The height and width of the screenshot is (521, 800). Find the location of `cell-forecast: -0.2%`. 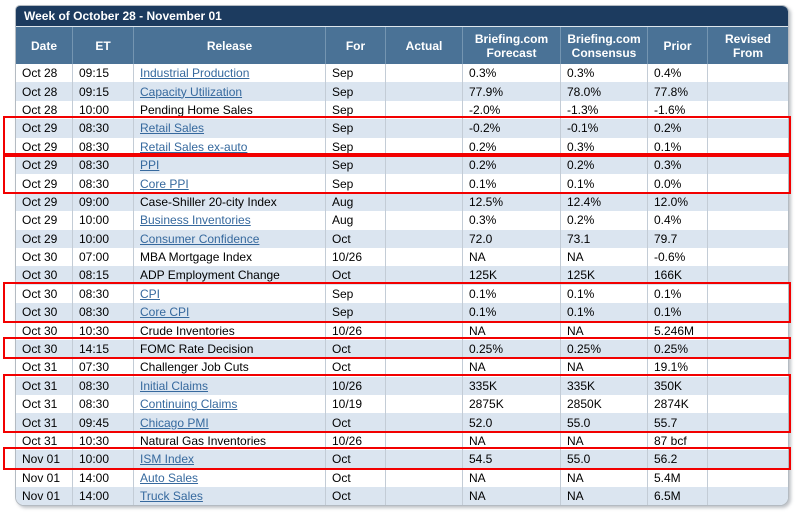

cell-forecast: -0.2% is located at coordinates (512, 128).